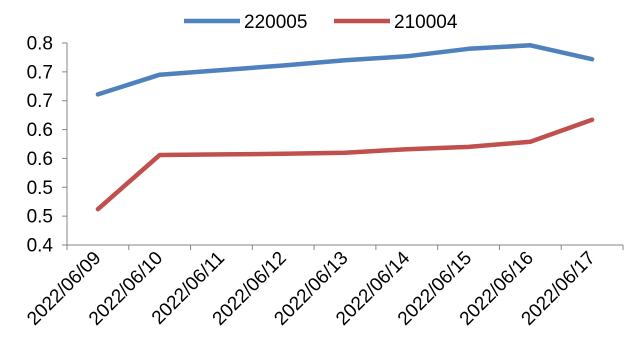 The width and height of the screenshot is (633, 357). What do you see at coordinates (426, 22) in the screenshot?
I see `legend-label-210004: 210004` at bounding box center [426, 22].